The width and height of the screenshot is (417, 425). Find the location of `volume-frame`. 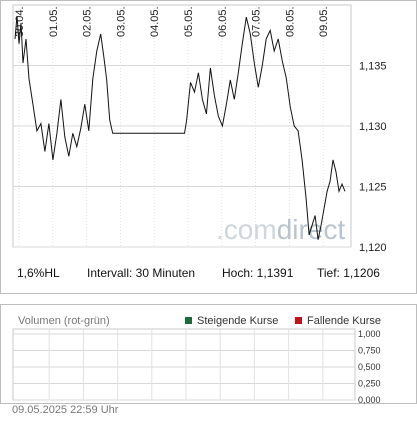

volume-frame is located at coordinates (184, 364).